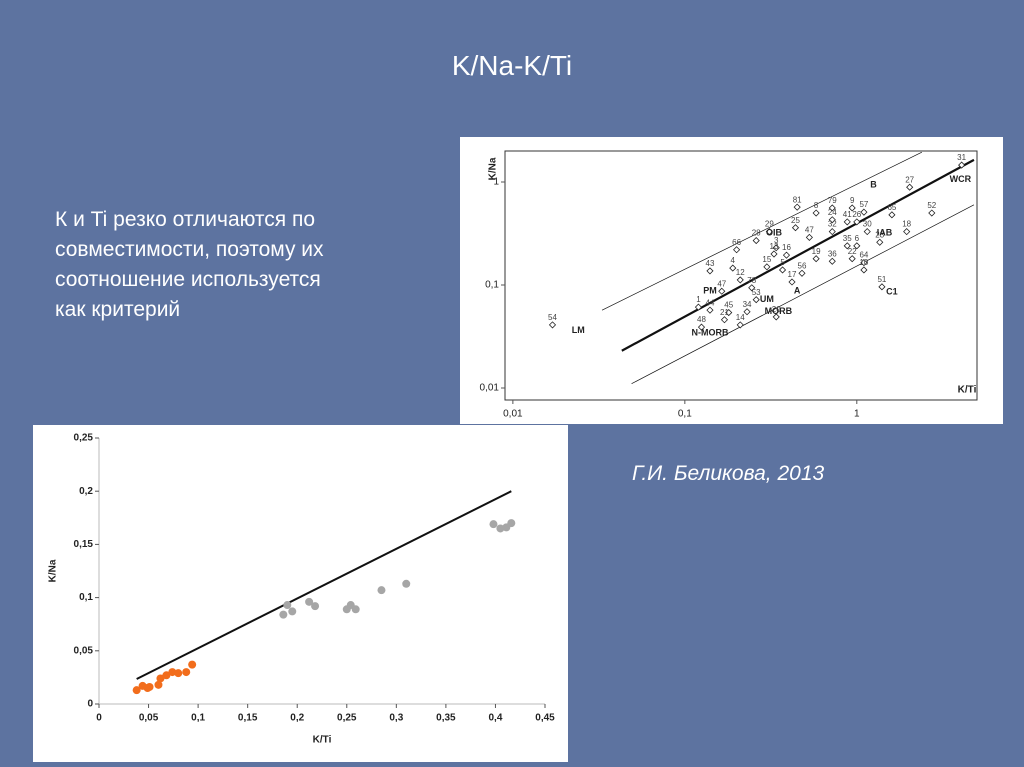  I want to click on point-label: 41, so click(847, 214).